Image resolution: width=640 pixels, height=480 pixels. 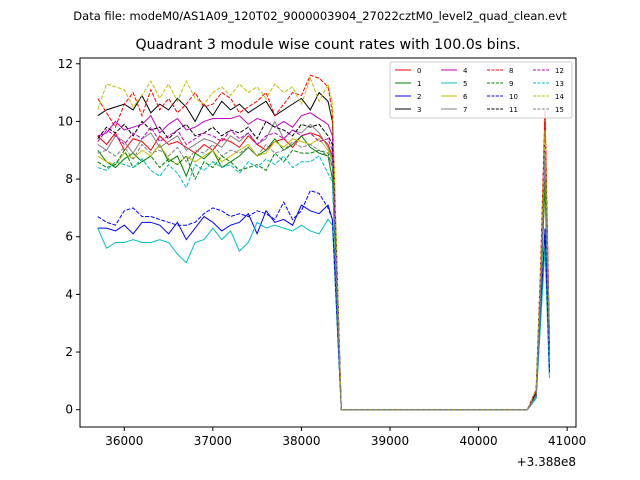 What do you see at coordinates (465, 84) in the screenshot?
I see `legend-label-5: 5` at bounding box center [465, 84].